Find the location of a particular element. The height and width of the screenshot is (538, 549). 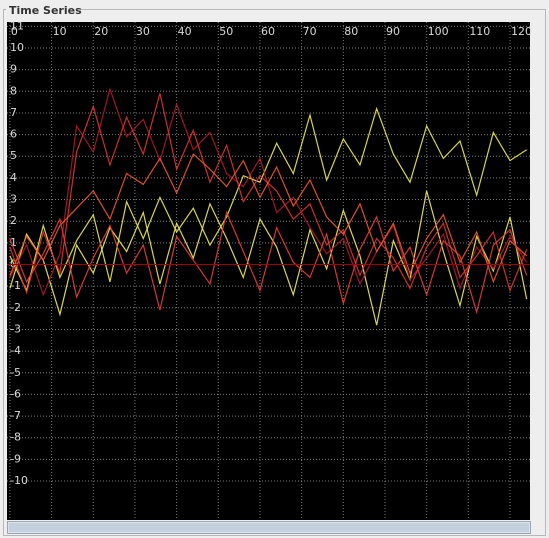

y-tick-label: 3 is located at coordinates (13, 199).